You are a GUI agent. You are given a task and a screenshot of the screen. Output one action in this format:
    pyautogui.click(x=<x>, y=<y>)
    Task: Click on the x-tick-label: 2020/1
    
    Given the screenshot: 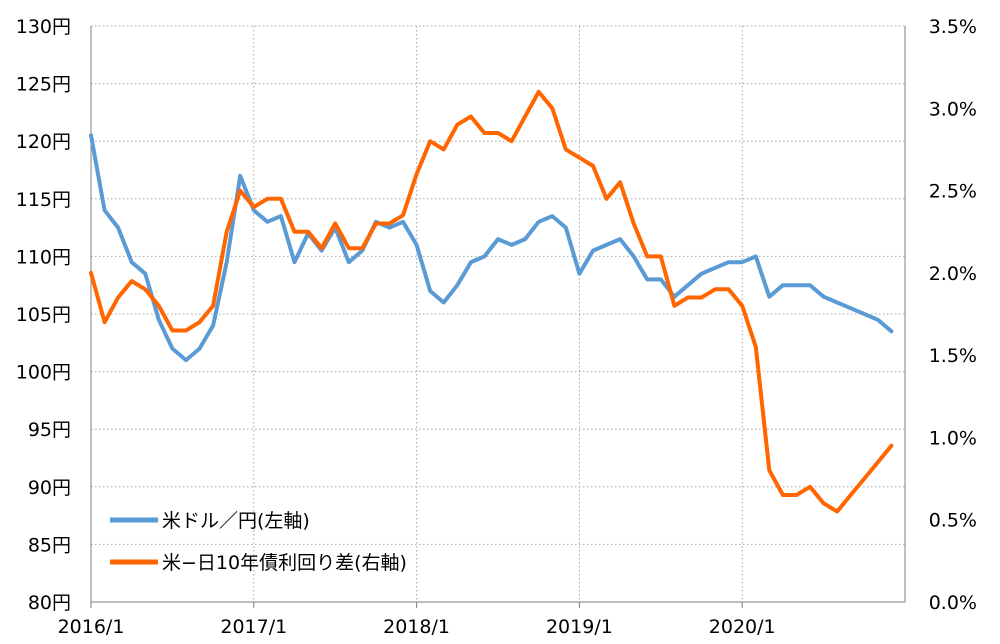 What is the action you would take?
    pyautogui.click(x=742, y=627)
    